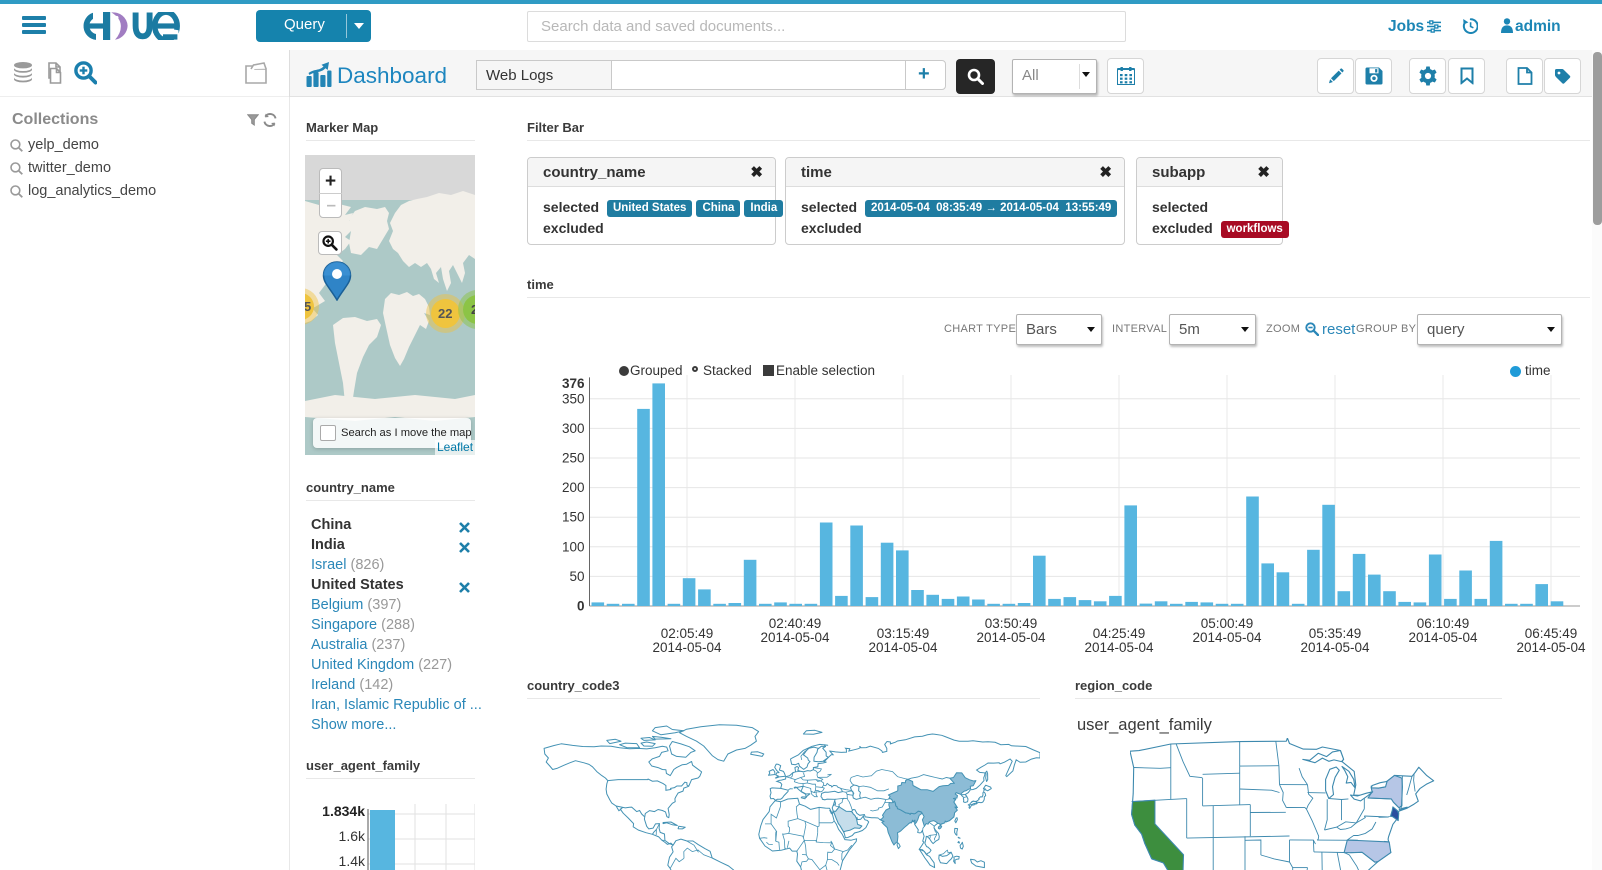  What do you see at coordinates (1227, 623) in the screenshot?
I see `svg-text: 05:00:49` at bounding box center [1227, 623].